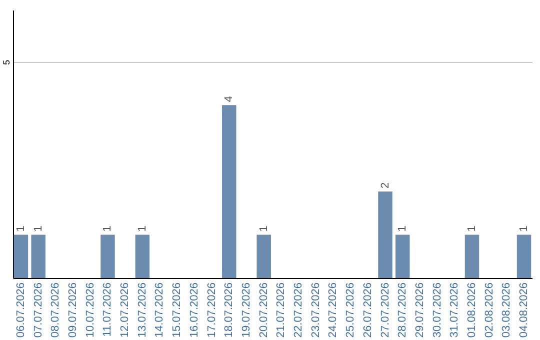  What do you see at coordinates (20, 310) in the screenshot?
I see `x-tick-label: 06.07.2026` at bounding box center [20, 310].